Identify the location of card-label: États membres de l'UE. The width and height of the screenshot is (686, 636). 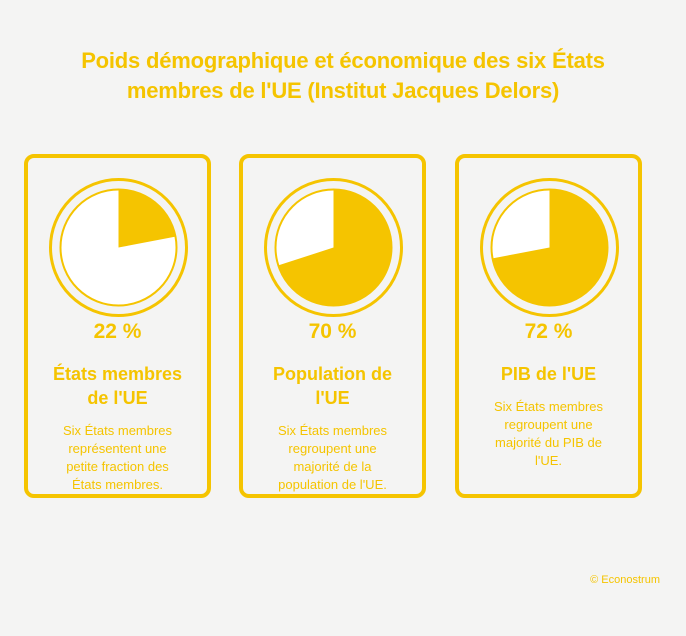
(117, 386).